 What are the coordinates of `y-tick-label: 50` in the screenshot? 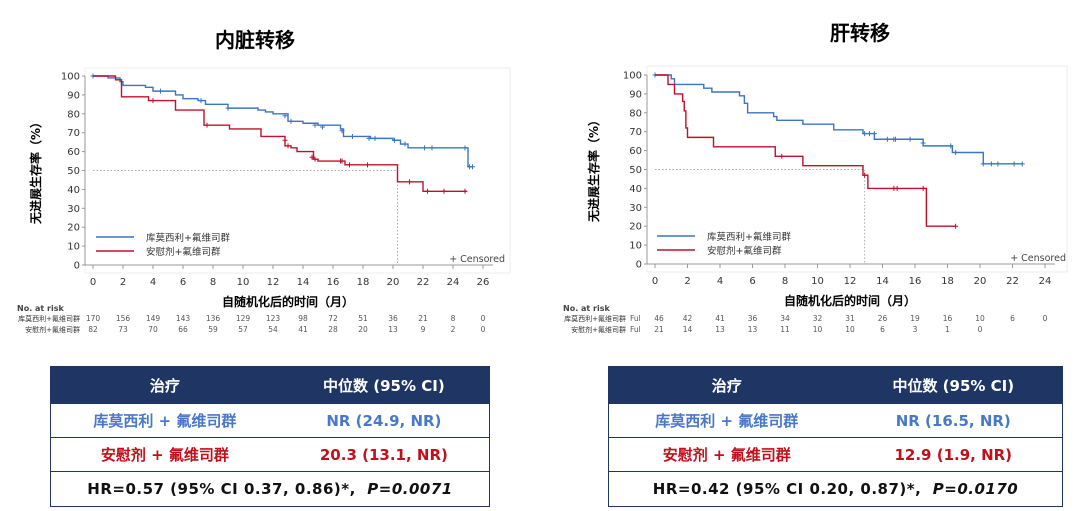 It's located at (73, 171).